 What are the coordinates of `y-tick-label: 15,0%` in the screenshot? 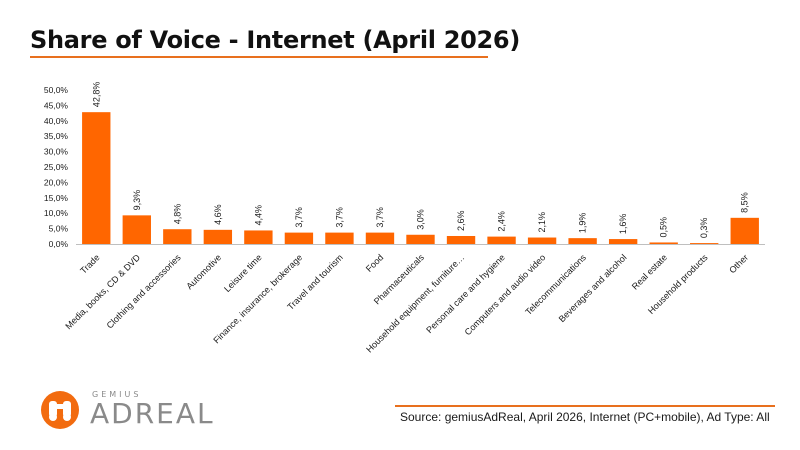 It's located at (56, 198).